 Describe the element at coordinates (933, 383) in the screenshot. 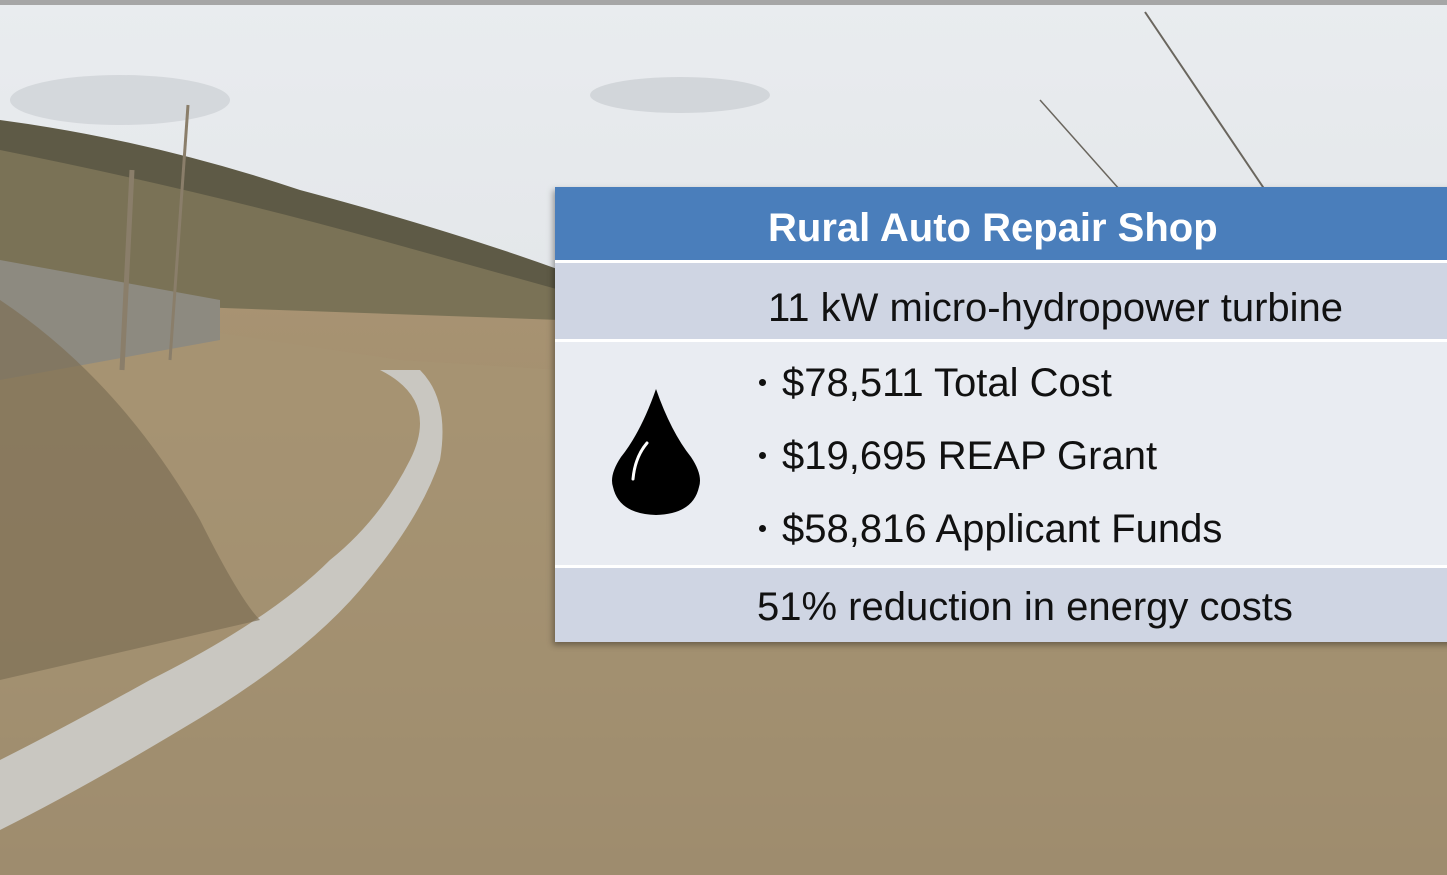

I see `bullet-item: $78,511 Total Cost` at that location.